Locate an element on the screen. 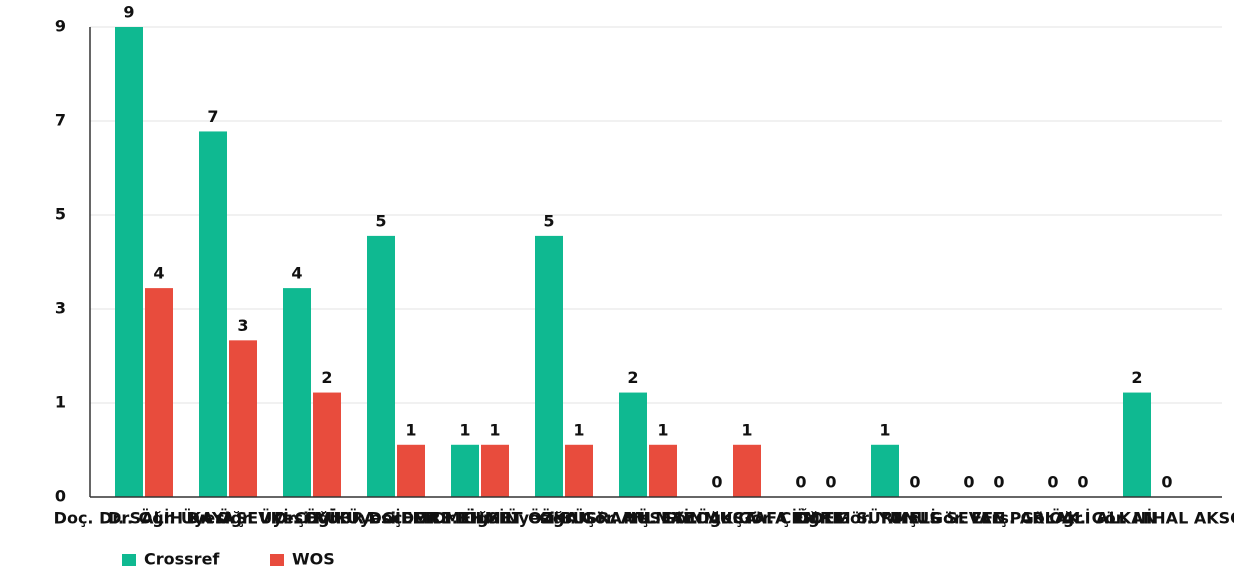 This screenshot has height=572, width=1234. x-tick-label: Arş. Gör. MUSTAFA EMRE is located at coordinates (732, 518).